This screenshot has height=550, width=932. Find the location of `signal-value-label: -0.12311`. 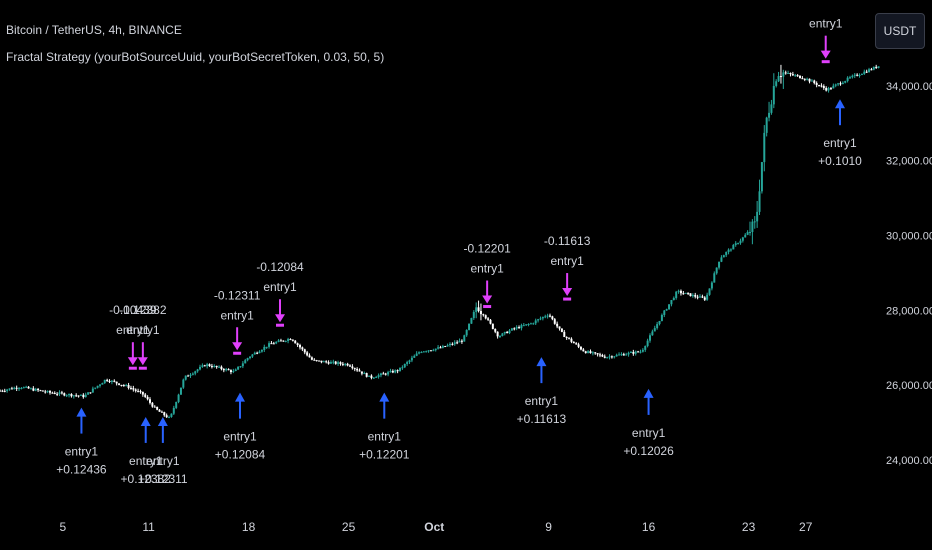

signal-value-label: -0.12311 is located at coordinates (237, 295).